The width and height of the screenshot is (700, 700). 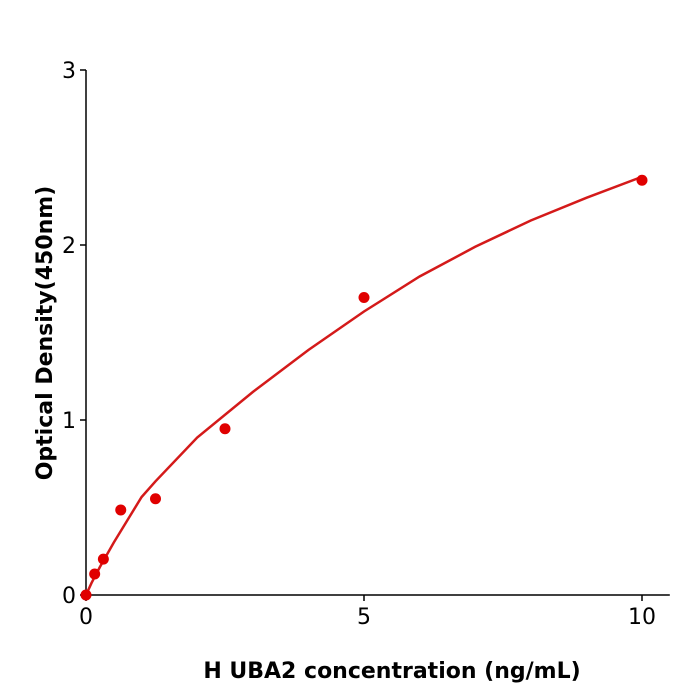 What do you see at coordinates (69, 596) in the screenshot?
I see `y-tick-label: 0` at bounding box center [69, 596].